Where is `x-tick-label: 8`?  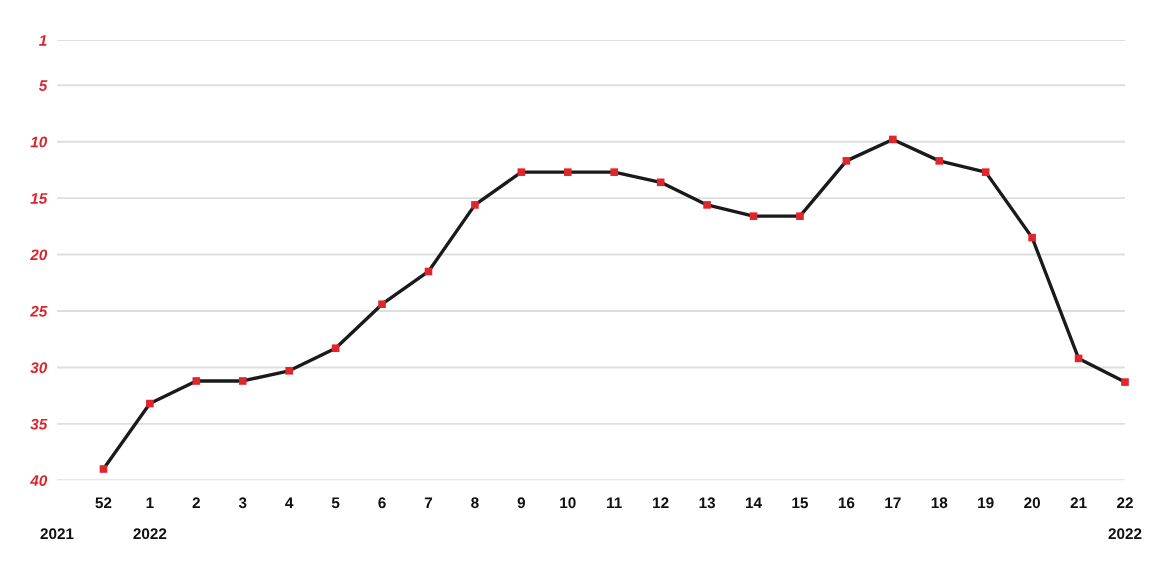 x-tick-label: 8 is located at coordinates (475, 503).